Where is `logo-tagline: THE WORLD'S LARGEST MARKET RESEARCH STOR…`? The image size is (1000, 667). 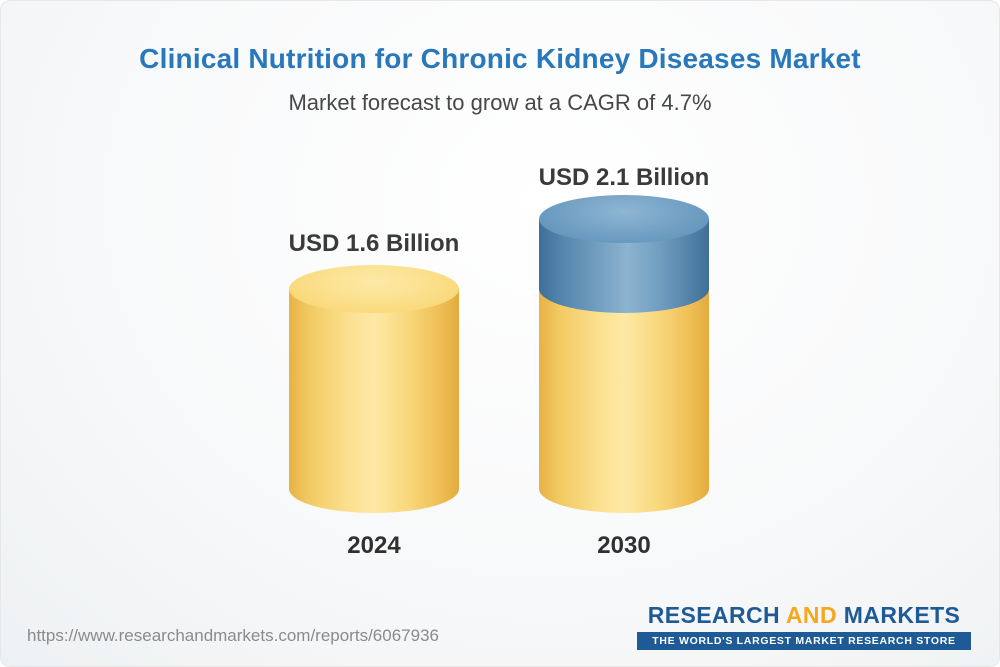 logo-tagline: THE WORLD'S LARGEST MARKET RESEARCH STOR… is located at coordinates (804, 641).